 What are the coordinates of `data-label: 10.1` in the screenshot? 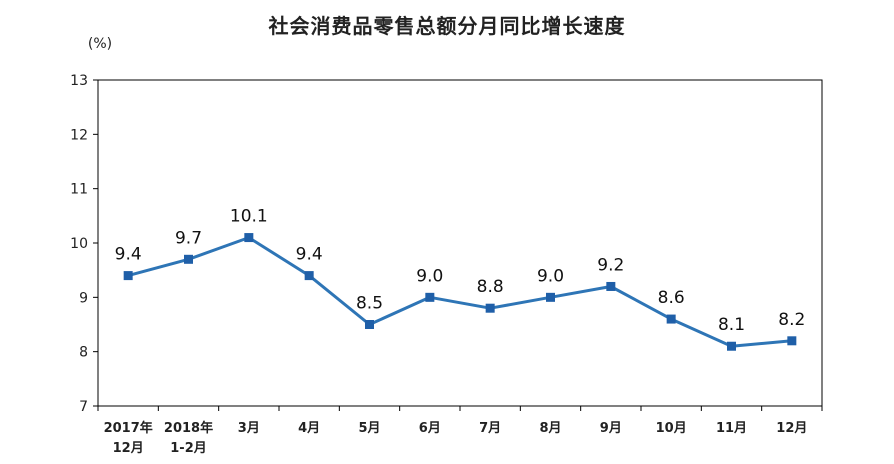 It's located at (249, 217).